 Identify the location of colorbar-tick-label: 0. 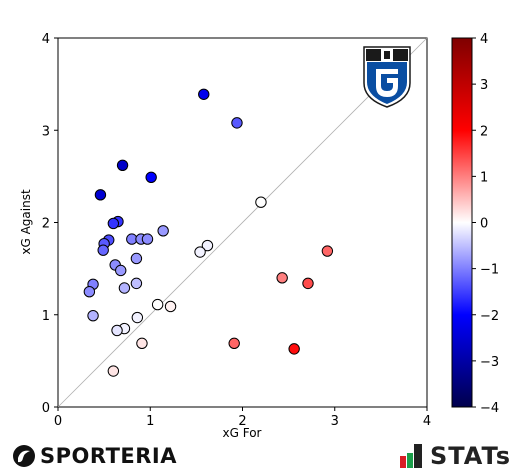
(484, 224).